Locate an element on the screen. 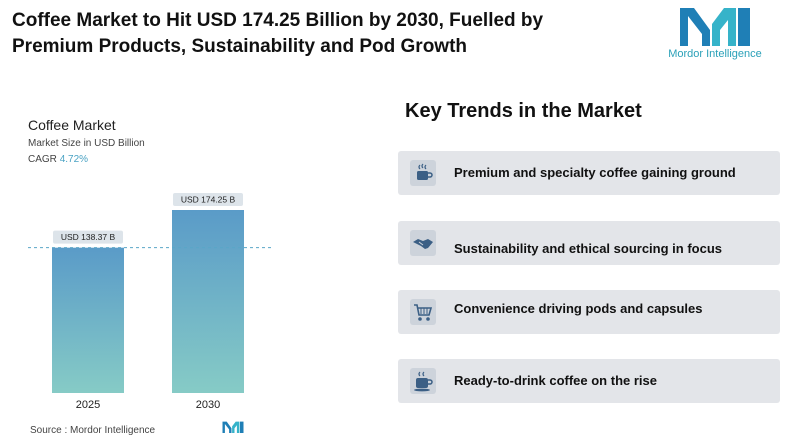 This screenshot has height=447, width=800. bar-chart: USD 138.37 B 2025 USD 174.25 B 2030 is located at coordinates (150, 302).